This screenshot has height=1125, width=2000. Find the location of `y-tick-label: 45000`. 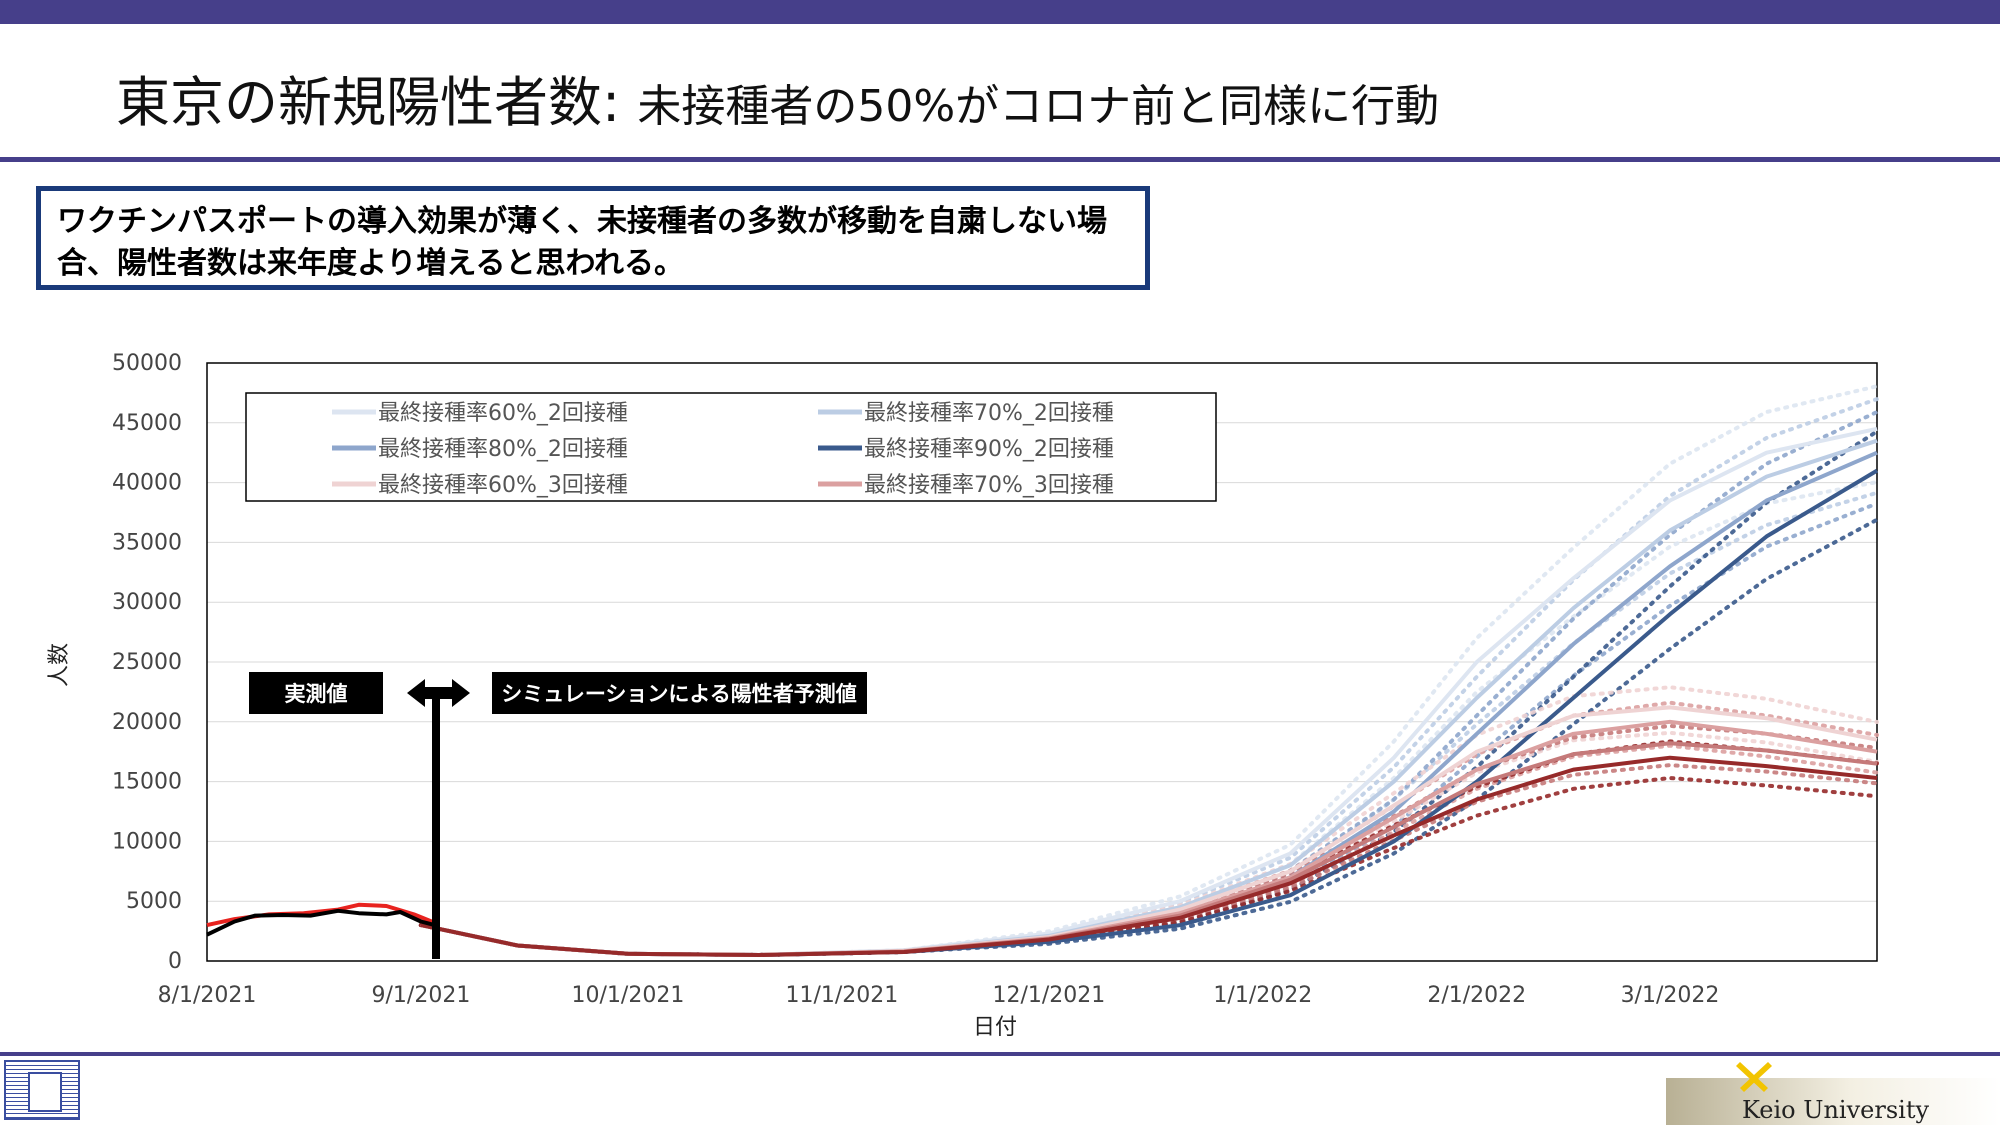

y-tick-label: 45000 is located at coordinates (147, 423).